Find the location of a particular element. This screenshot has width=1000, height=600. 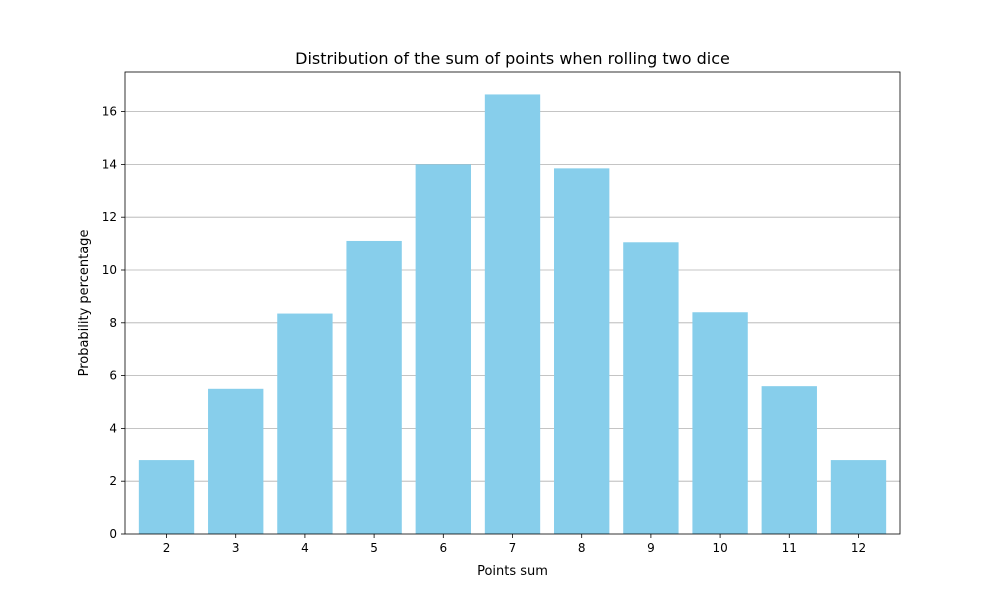

y-axis-label: Probability percentage is located at coordinates (84, 303).